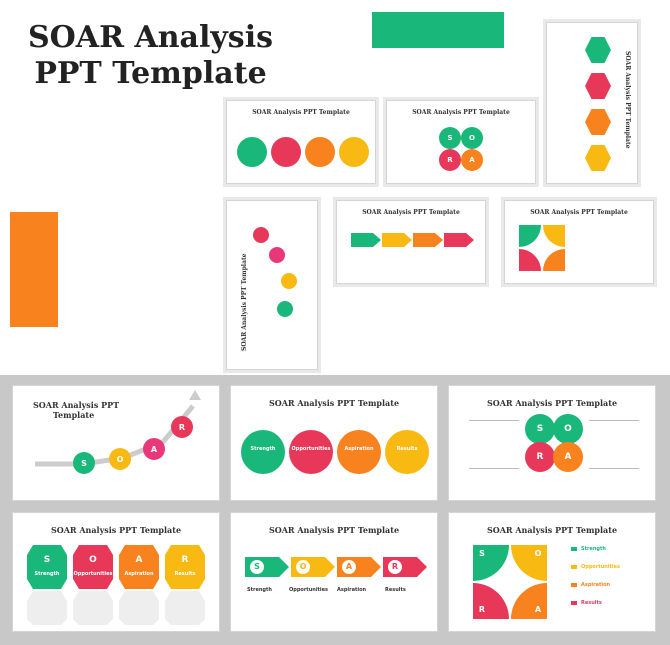 The image size is (670, 645). Describe the element at coordinates (450, 138) in the screenshot. I see `quad-circle-s: S` at that location.